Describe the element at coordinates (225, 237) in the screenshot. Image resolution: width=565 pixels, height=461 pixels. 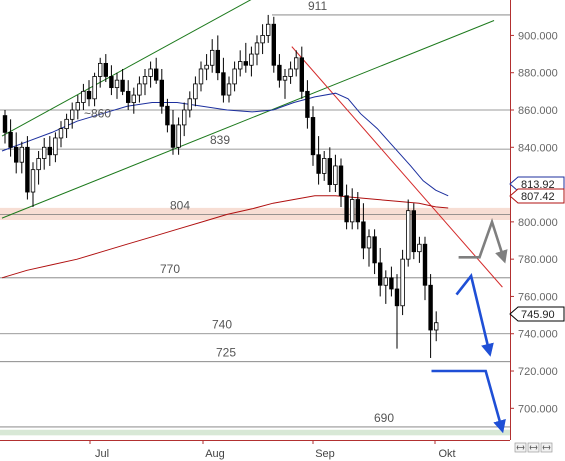
I see `moving-average-red` at that location.